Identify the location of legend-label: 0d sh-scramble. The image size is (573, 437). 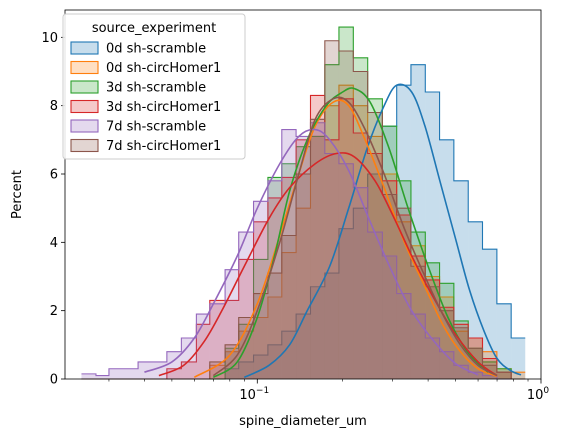
(156, 49).